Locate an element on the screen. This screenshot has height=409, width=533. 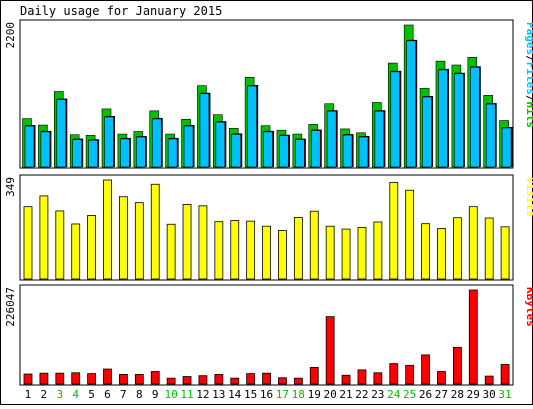
day-label-19: 19 is located at coordinates (314, 394).